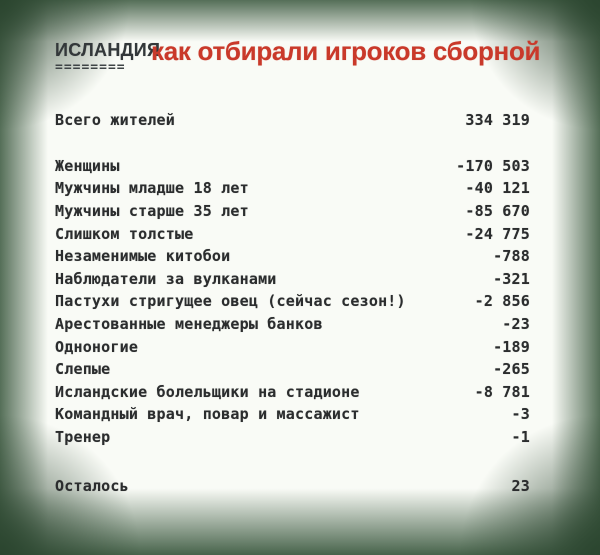 This screenshot has height=555, width=600. What do you see at coordinates (346, 51) in the screenshot?
I see `page-title: как отбирали игроков сборной` at bounding box center [346, 51].